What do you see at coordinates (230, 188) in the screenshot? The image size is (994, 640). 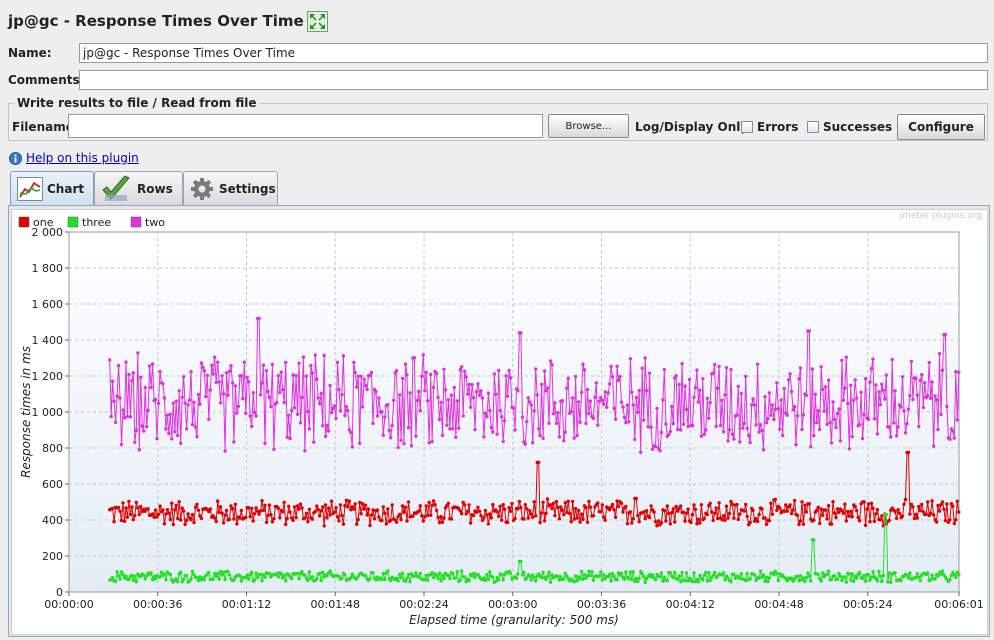 I see `tab-settings: Settings` at bounding box center [230, 188].